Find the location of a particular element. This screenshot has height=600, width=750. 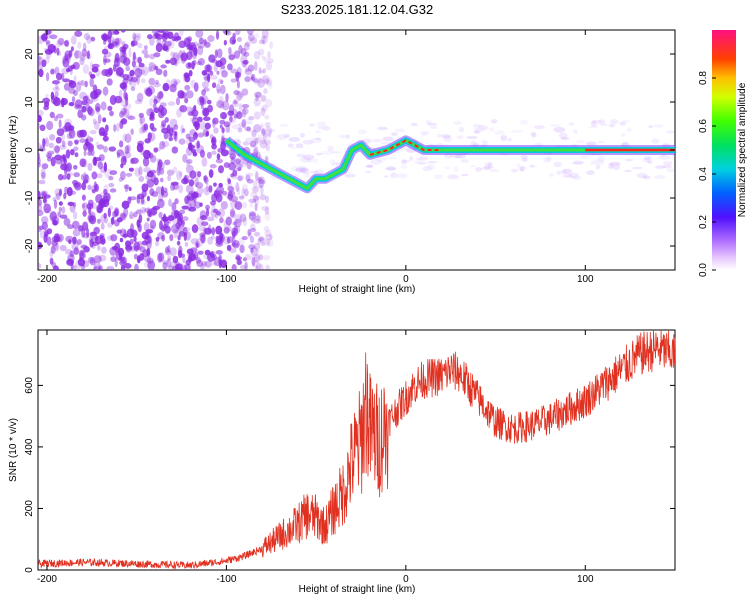

spectrogram-ridge is located at coordinates (449, 164).